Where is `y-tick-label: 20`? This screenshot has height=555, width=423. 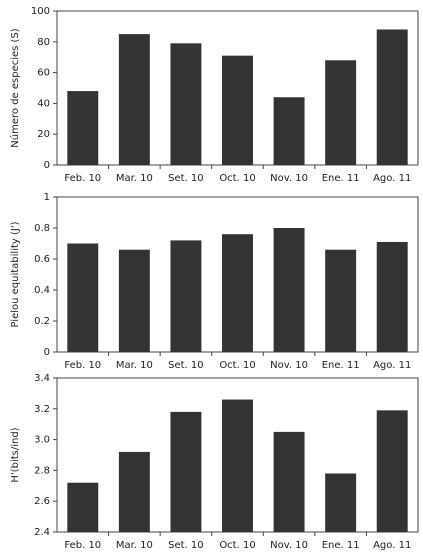
y-tick-label: 20 is located at coordinates (43, 134).